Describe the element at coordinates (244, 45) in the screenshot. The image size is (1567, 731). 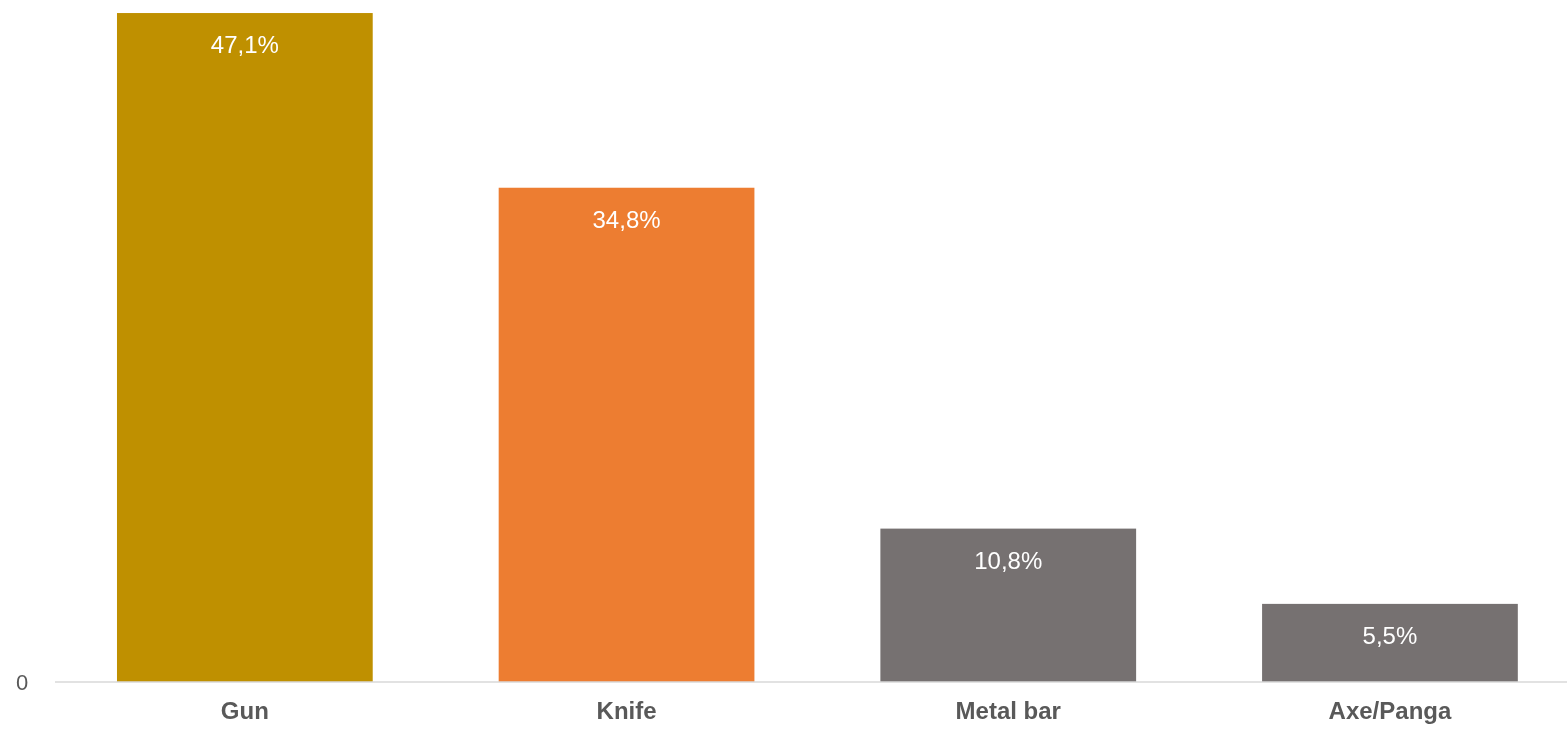
I see `data-label: 47,1%` at that location.